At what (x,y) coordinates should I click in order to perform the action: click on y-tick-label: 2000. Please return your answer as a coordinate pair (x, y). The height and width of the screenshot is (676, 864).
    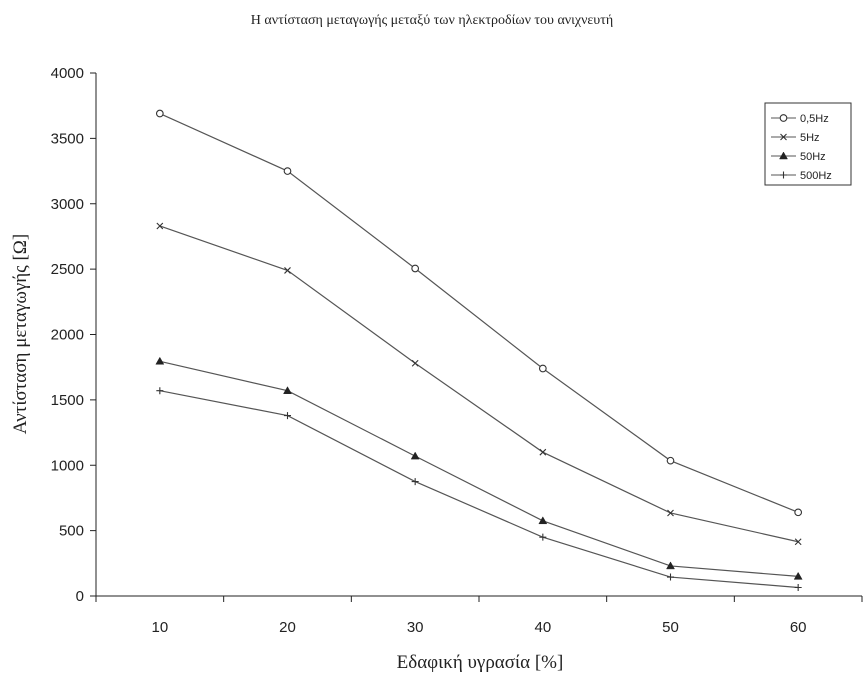
    Looking at the image, I should click on (67, 335).